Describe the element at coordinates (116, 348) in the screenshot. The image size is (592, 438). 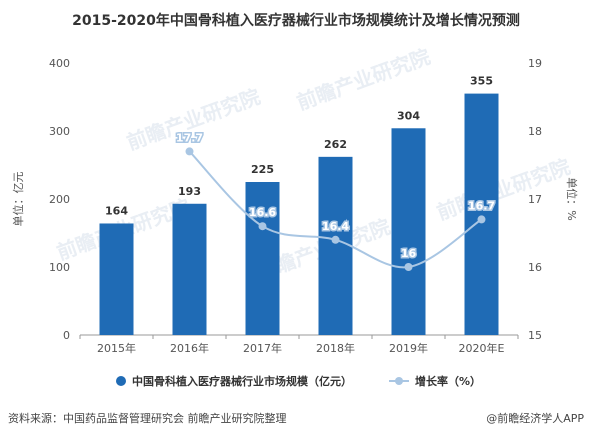
I see `x-tick-label: 2015年` at that location.